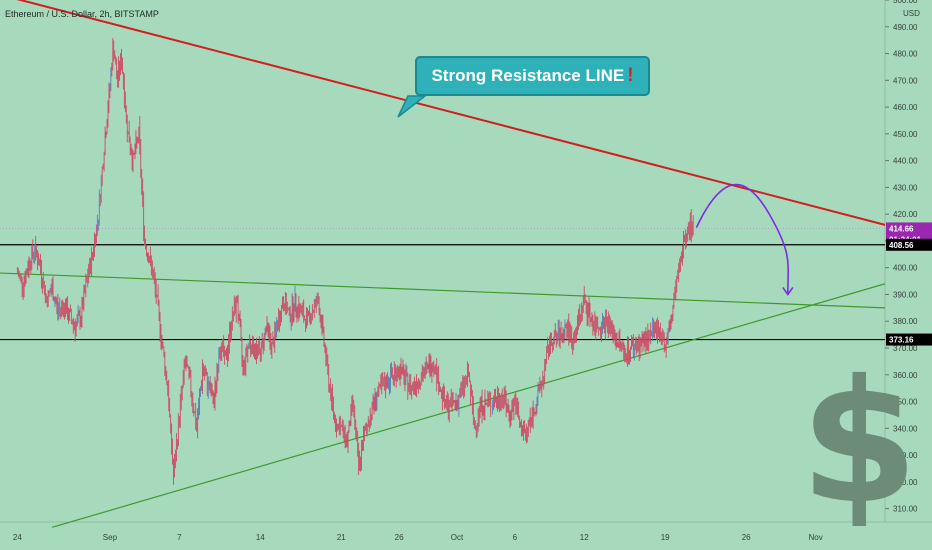 This screenshot has height=550, width=932. Describe the element at coordinates (905, 107) in the screenshot. I see `y-tick-label: 460.00` at that location.